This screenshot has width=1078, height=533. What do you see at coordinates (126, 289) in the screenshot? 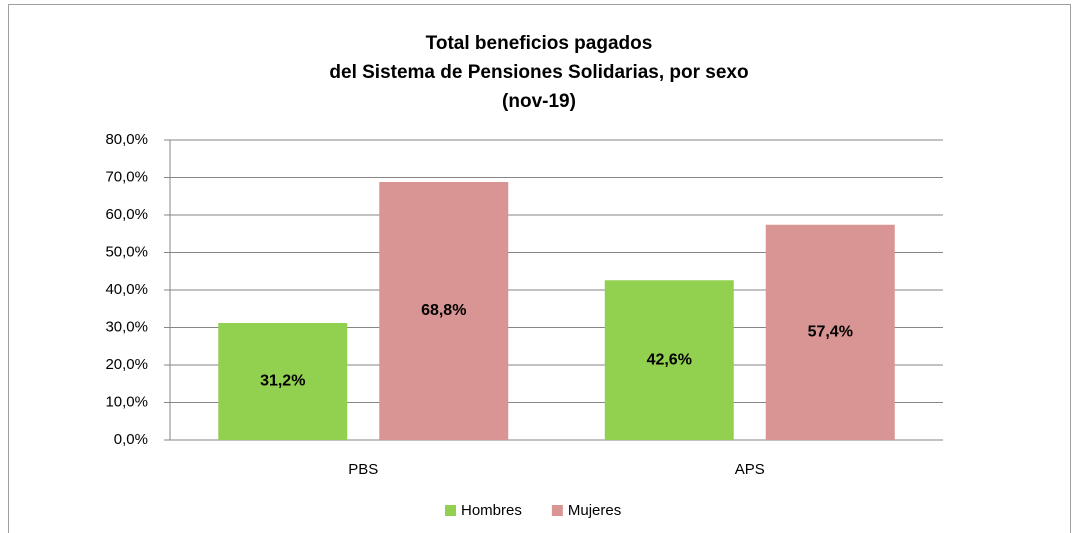
I see `y-tick-label: 40,0%` at bounding box center [126, 289].